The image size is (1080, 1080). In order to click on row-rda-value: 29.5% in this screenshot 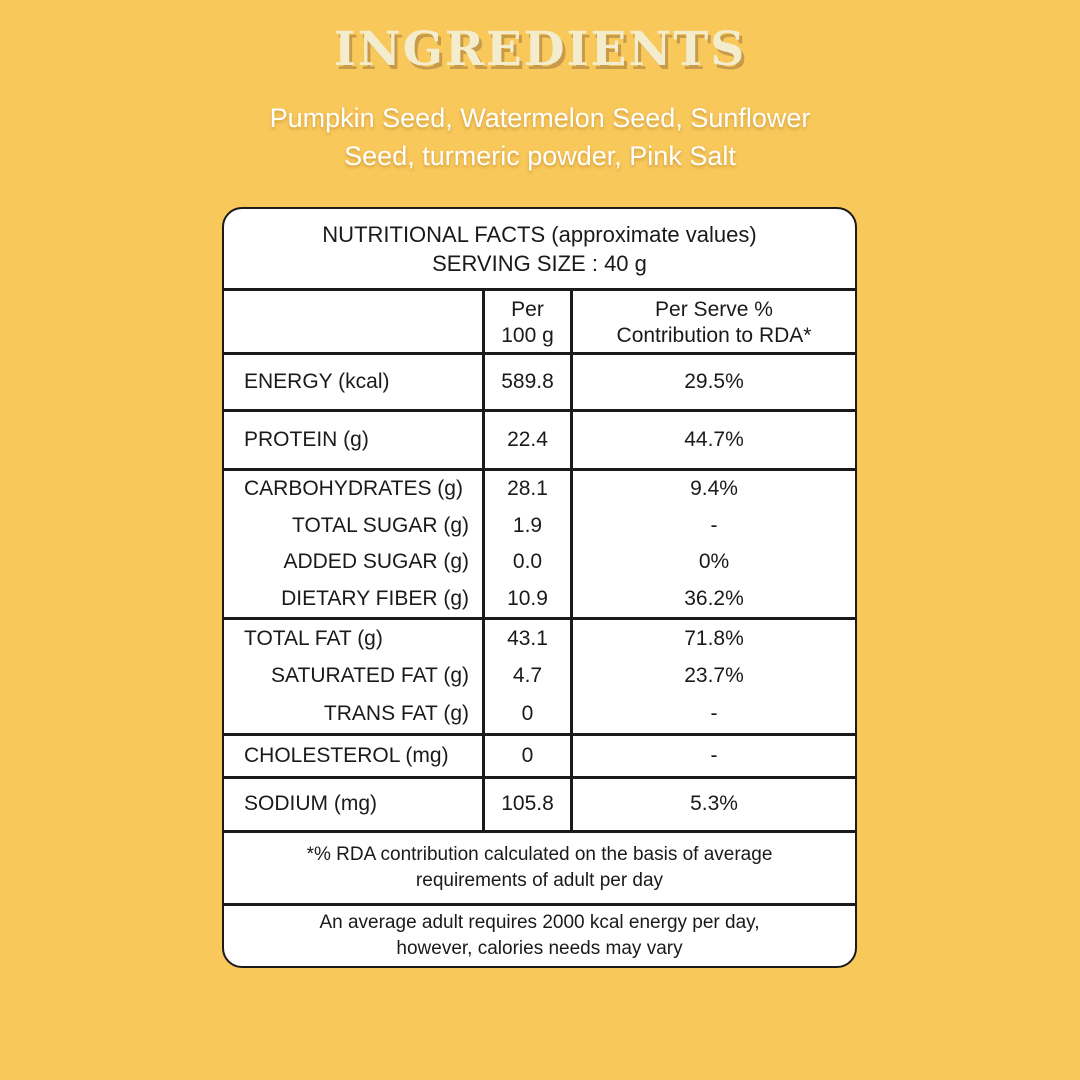, I will do `click(714, 381)`.